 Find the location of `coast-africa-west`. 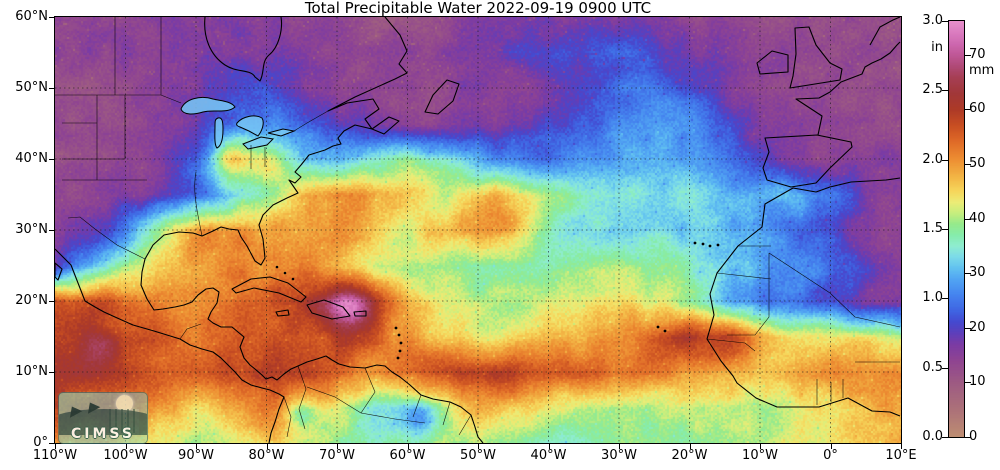

coast-africa-west is located at coordinates (803, 302).